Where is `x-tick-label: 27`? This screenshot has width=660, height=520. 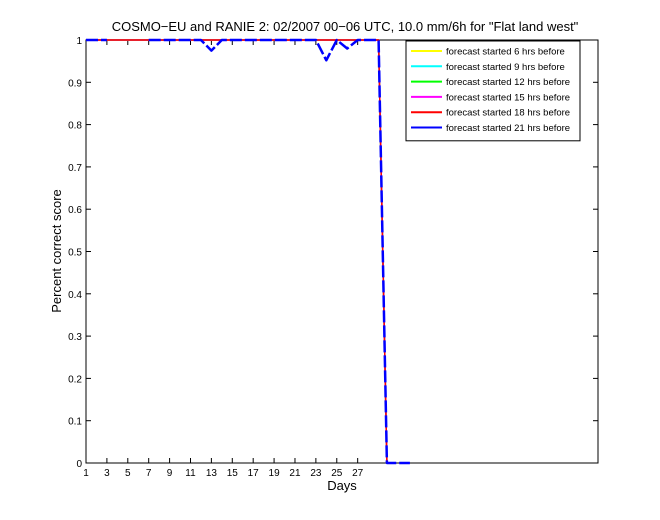 x-tick-label: 27 is located at coordinates (358, 473).